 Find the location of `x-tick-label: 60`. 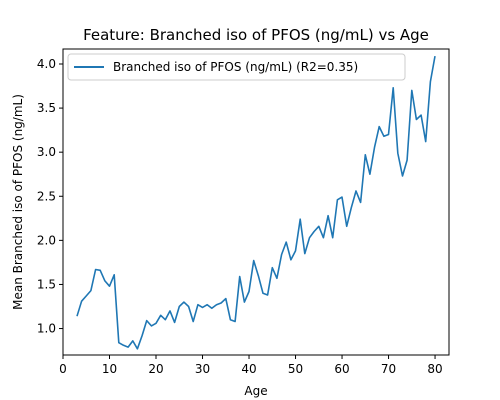

x-tick-label: 60 is located at coordinates (341, 369).